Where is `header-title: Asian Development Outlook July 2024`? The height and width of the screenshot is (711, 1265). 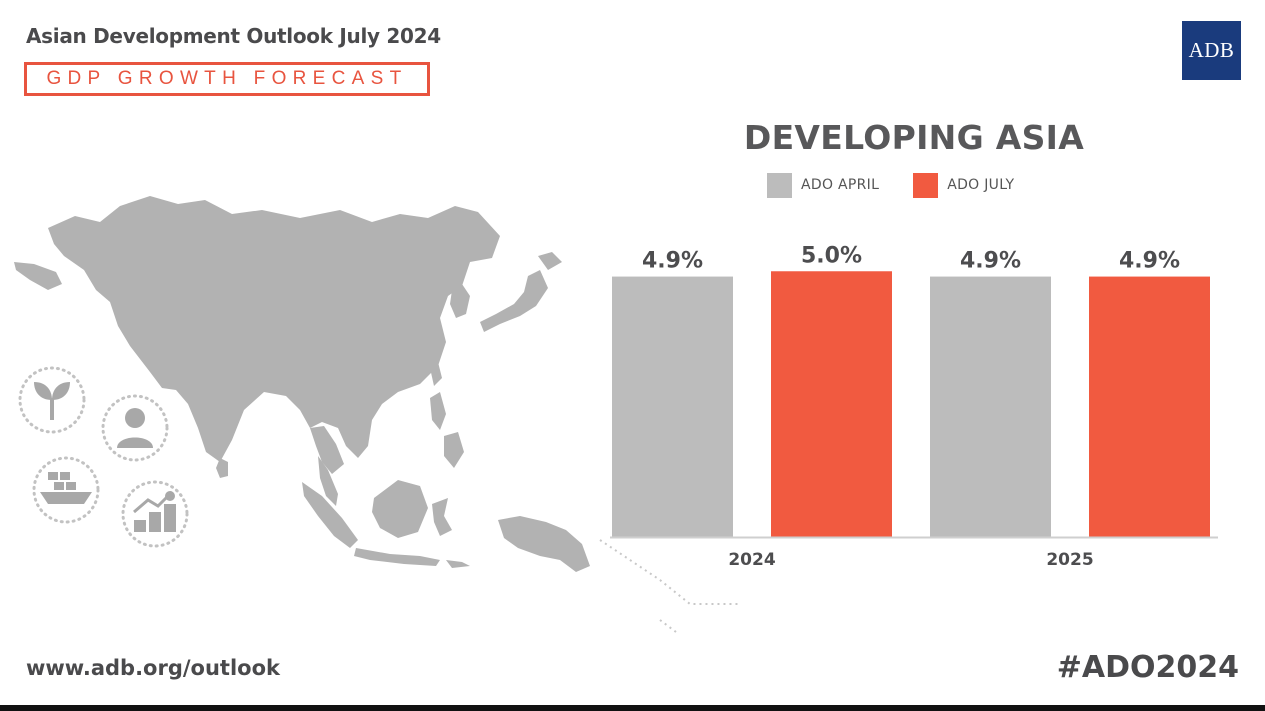 header-title: Asian Development Outlook July 2024 is located at coordinates (233, 36).